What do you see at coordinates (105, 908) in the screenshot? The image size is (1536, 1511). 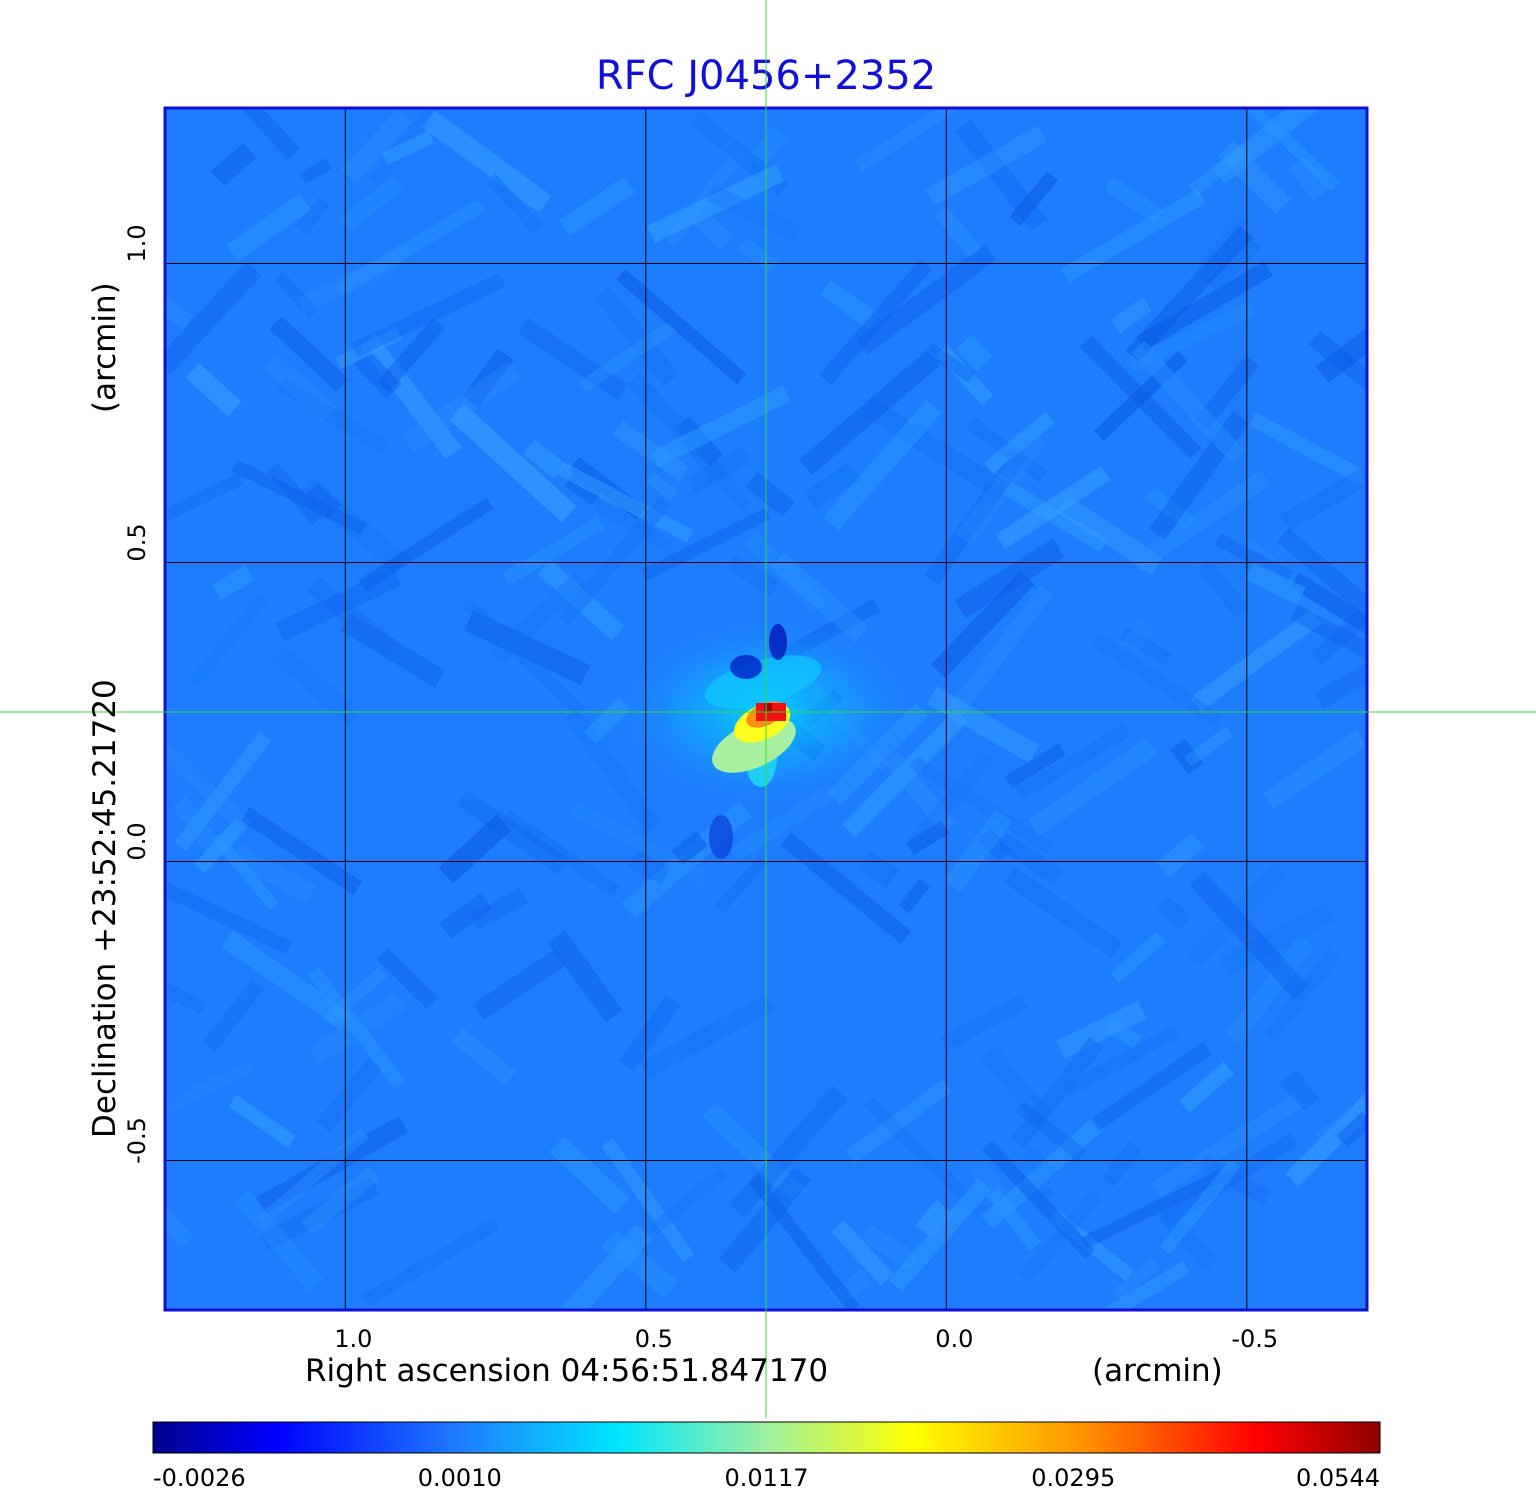 I see `y-axis-label: Declination +23:52:45.21720` at bounding box center [105, 908].